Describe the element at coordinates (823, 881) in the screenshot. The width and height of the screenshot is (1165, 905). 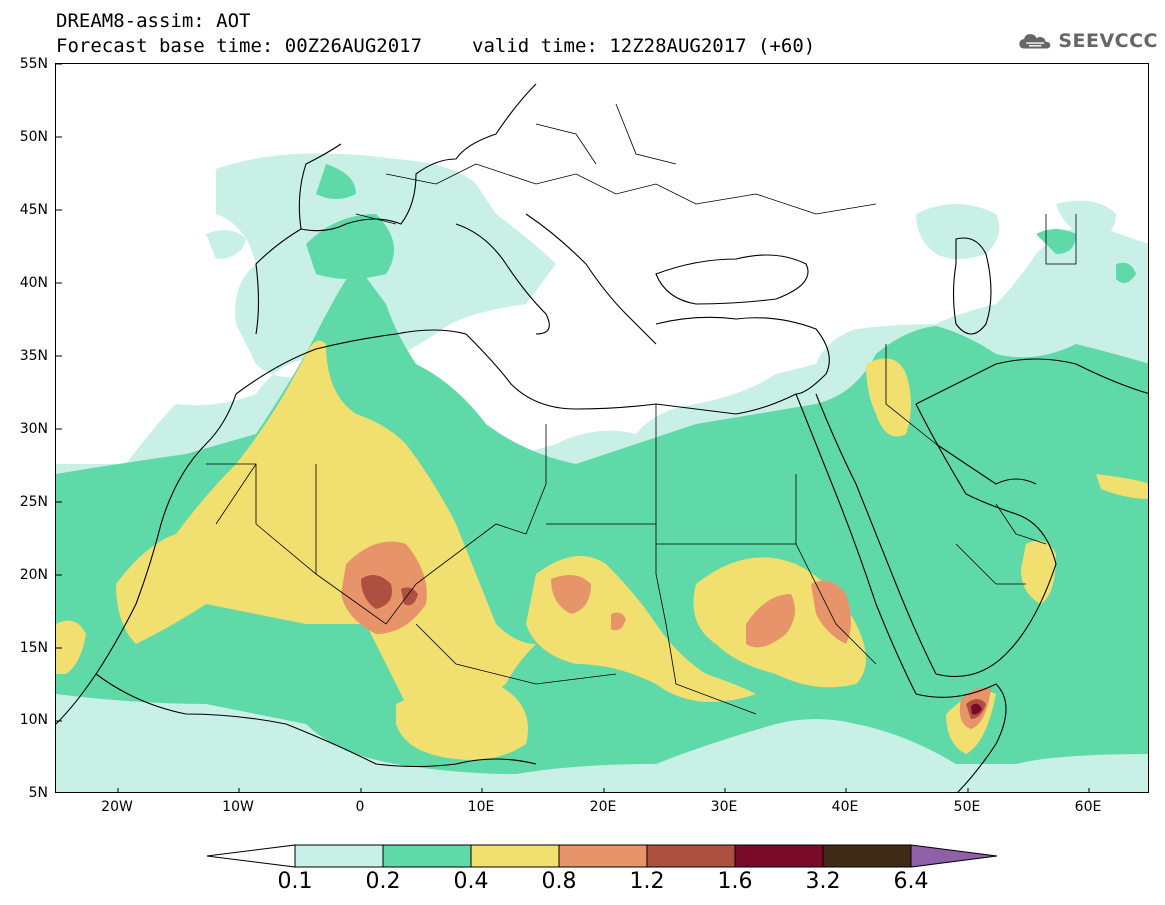
I see `colorbar-label: 3.2` at that location.